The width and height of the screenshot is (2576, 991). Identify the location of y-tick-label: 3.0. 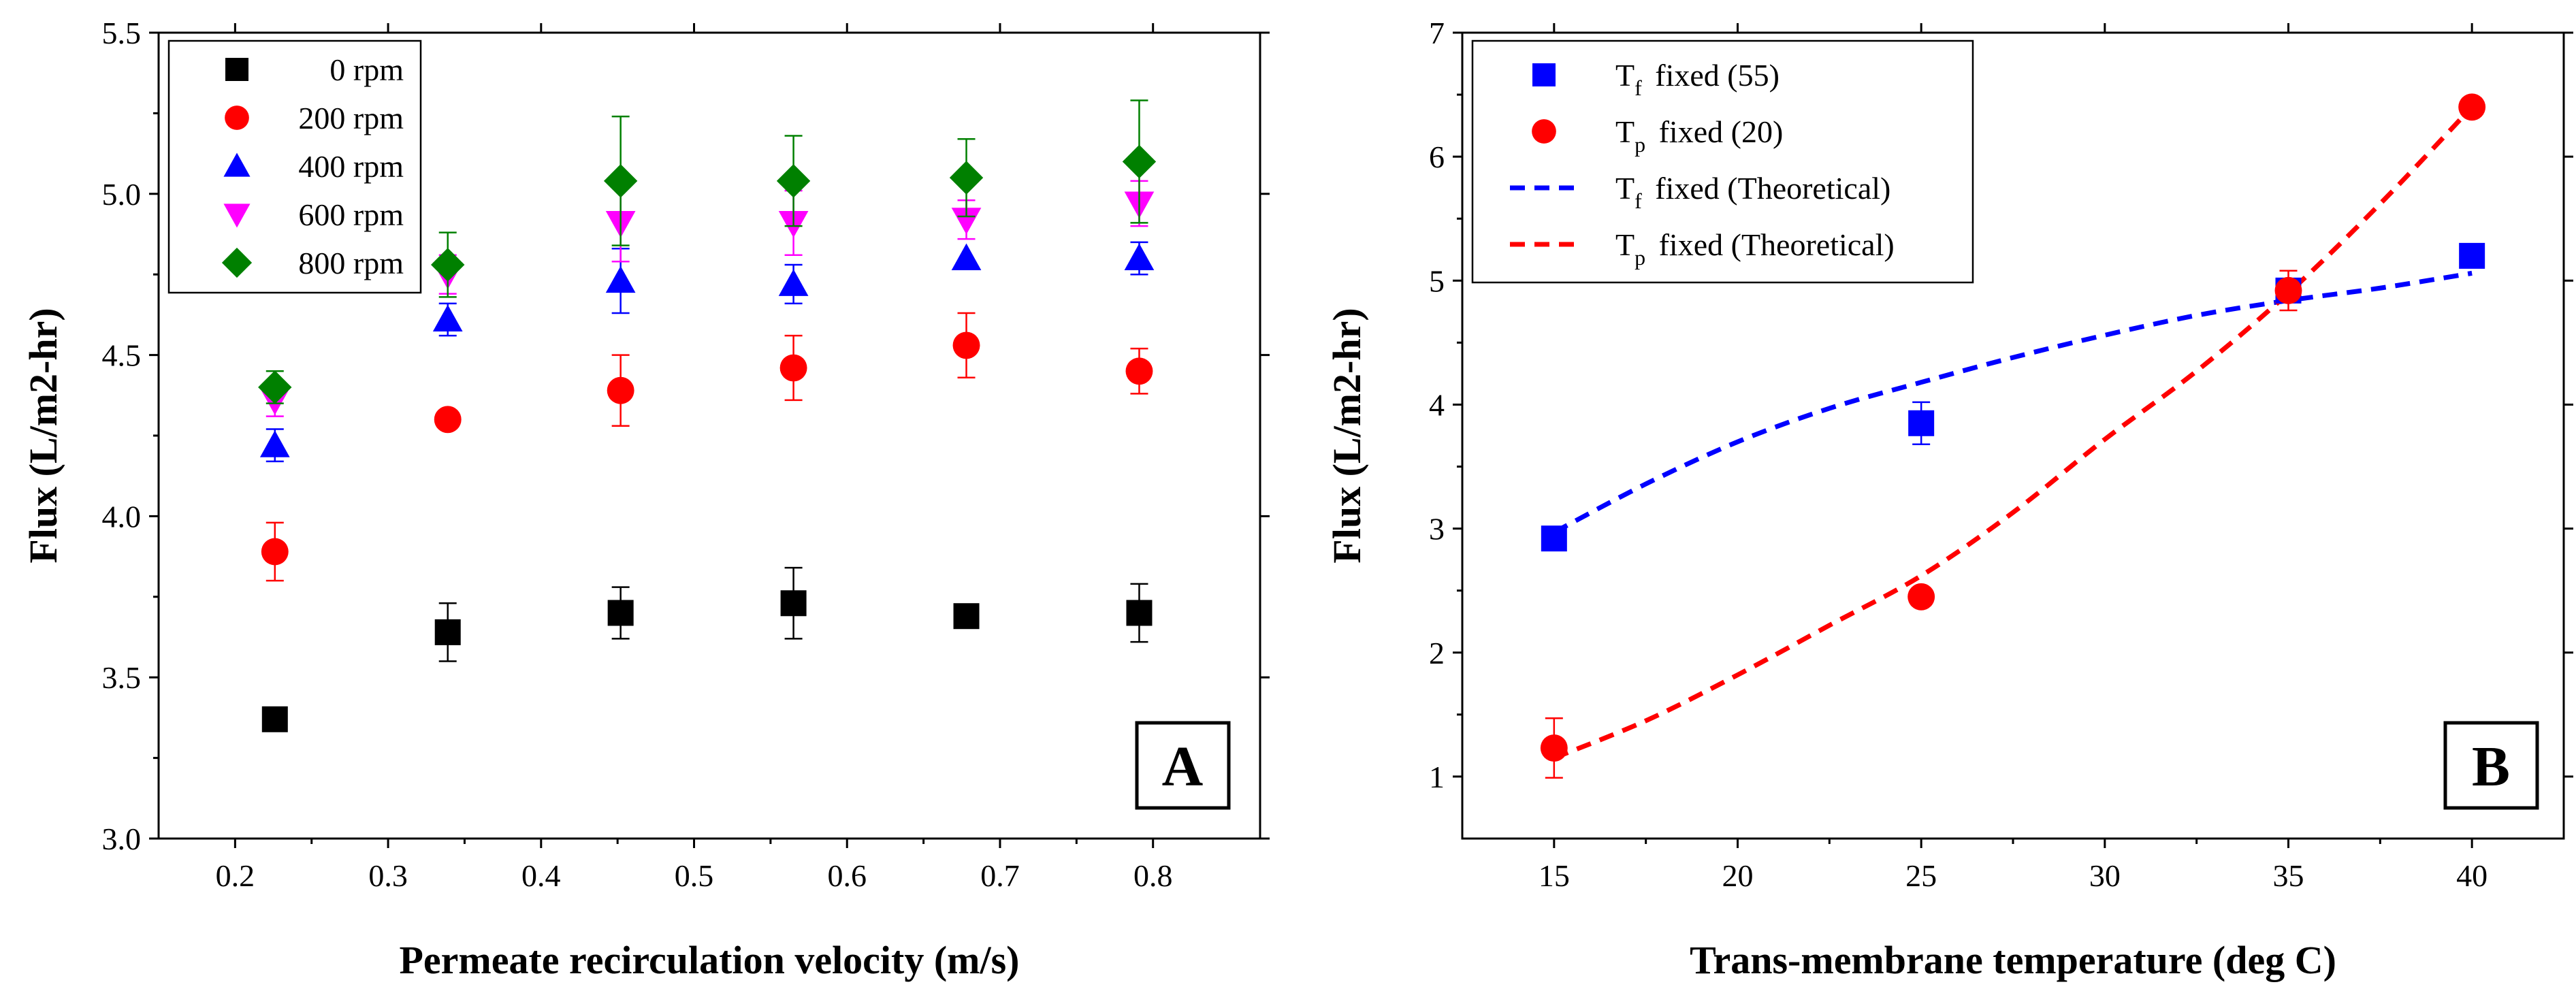
(122, 839).